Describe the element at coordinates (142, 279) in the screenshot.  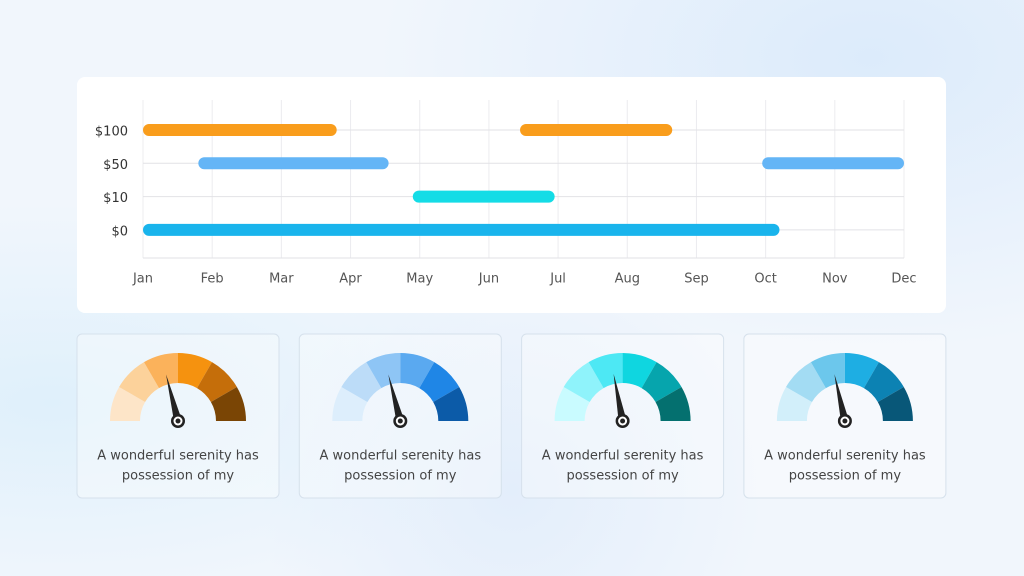
I see `x-tick-label: Jan` at that location.